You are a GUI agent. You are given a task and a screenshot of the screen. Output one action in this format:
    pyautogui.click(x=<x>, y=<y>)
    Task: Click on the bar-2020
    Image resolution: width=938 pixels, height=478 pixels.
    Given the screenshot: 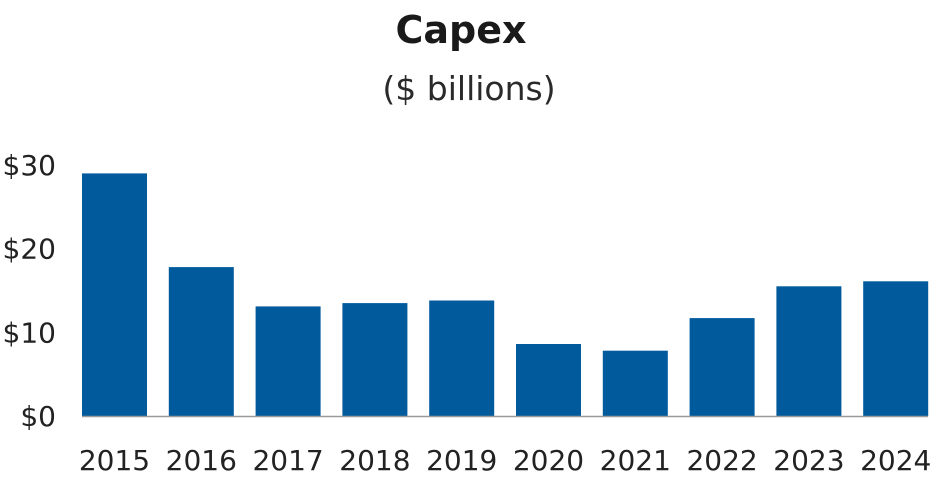 What is the action you would take?
    pyautogui.click(x=548, y=380)
    